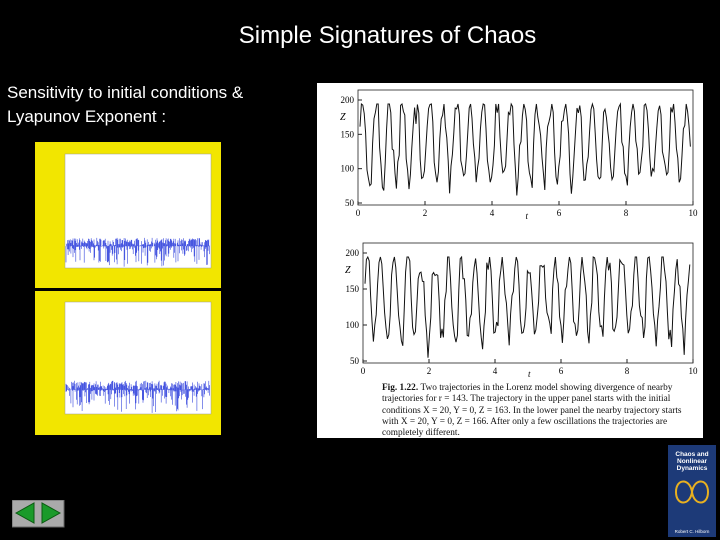  Describe the element at coordinates (87, 116) in the screenshot. I see `text-line: Lyapunov Exponent :` at that location.